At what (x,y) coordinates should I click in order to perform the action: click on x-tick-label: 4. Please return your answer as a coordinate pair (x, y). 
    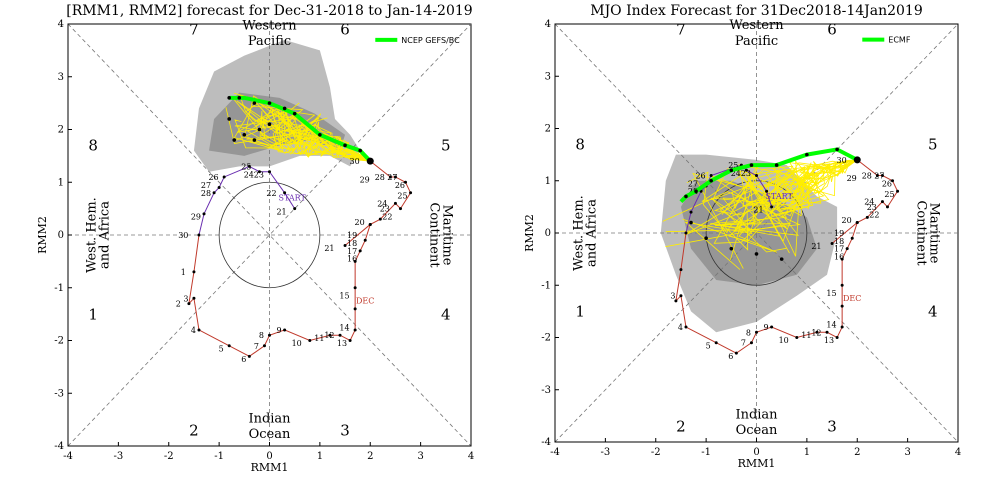
    Looking at the image, I should click on (471, 456).